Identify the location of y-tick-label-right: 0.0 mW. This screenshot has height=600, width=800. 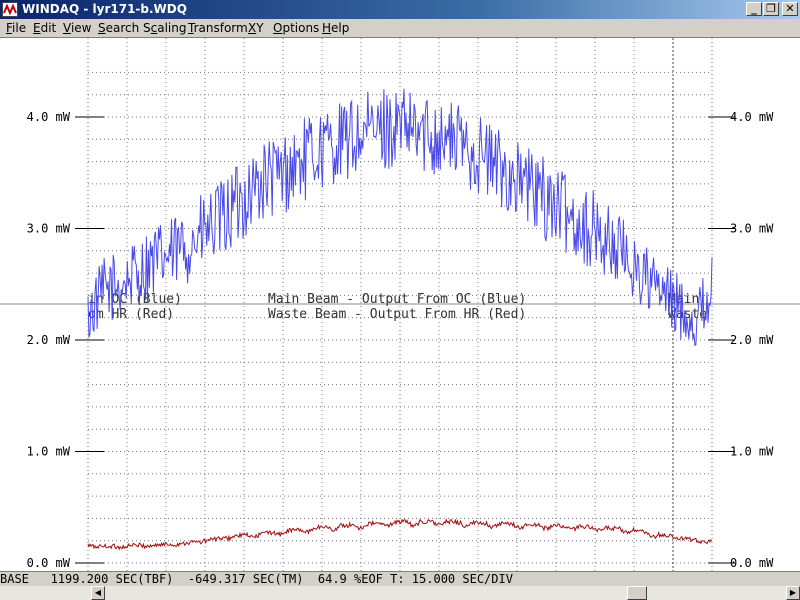
(752, 563).